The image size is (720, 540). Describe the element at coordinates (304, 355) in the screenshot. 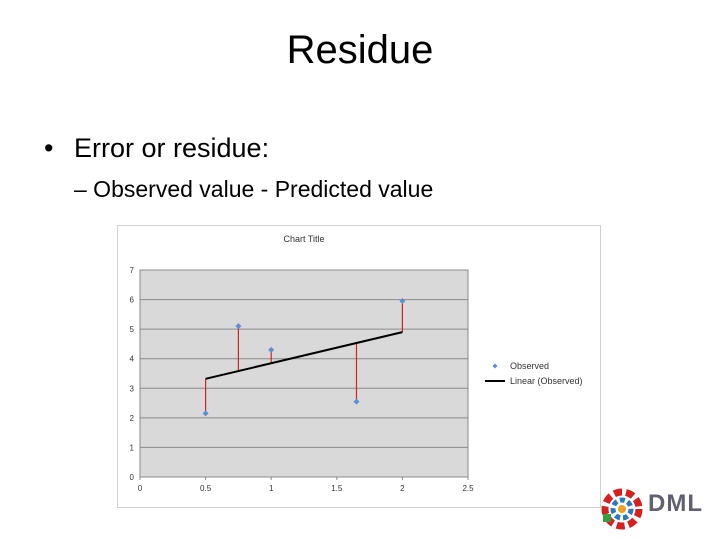

I see `trendline` at that location.